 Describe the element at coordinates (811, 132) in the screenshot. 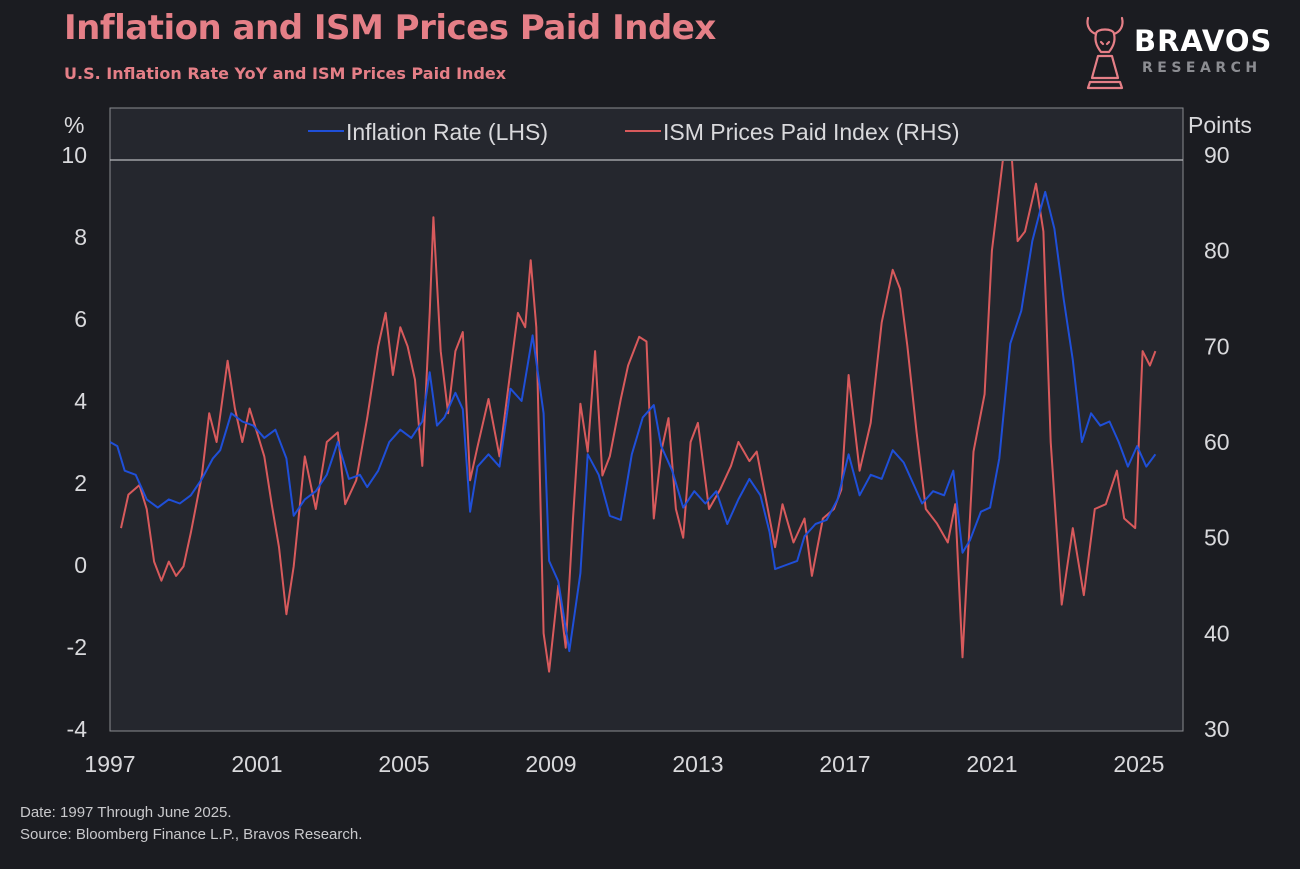

I see `legend-label-ism: ISM Prices Paid Index (RHS)` at that location.